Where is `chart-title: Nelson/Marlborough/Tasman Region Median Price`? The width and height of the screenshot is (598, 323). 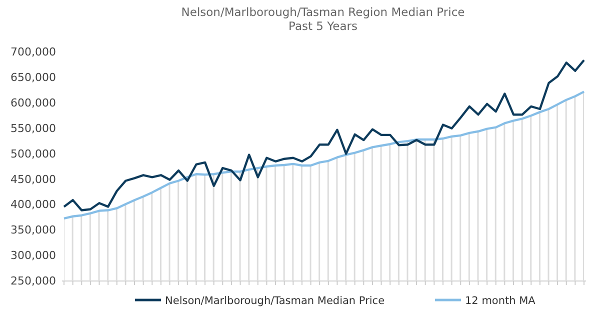 chart-title: Nelson/Marlborough/Tasman Region Median Price is located at coordinates (323, 12).